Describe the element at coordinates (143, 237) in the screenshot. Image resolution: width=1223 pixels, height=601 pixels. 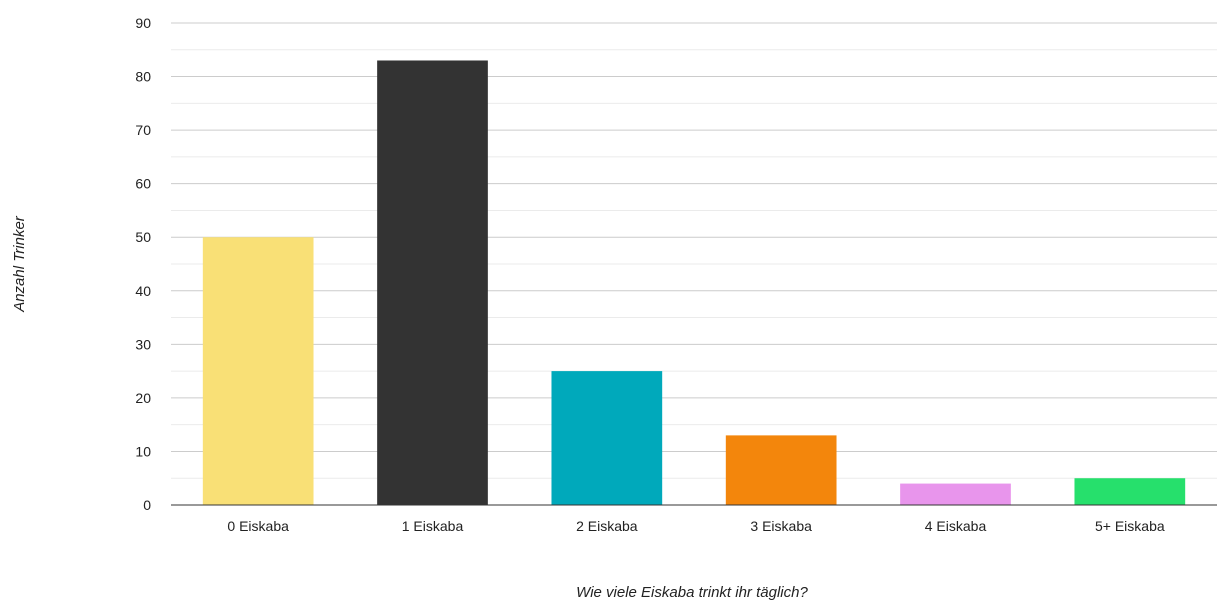
I see `y-tick-label: 50` at that location.